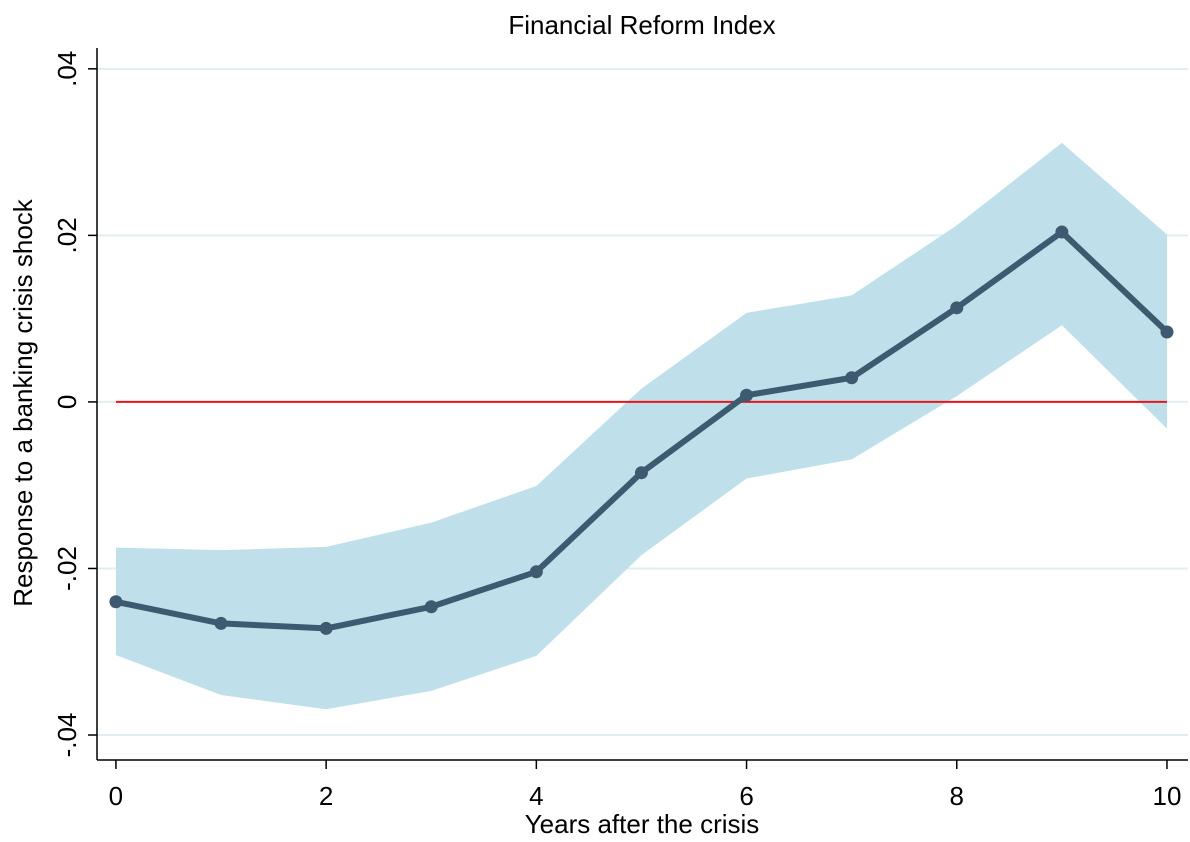  What do you see at coordinates (536, 796) in the screenshot?
I see `x-tick-label: 4` at bounding box center [536, 796].